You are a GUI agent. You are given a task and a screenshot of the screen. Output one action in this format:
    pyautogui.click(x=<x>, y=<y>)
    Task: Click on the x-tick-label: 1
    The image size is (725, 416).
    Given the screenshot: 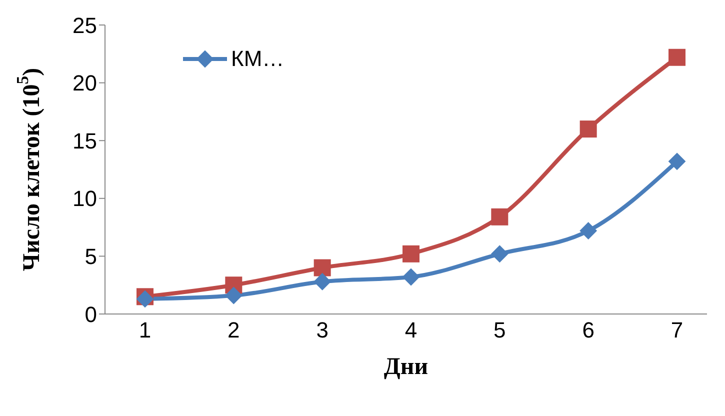 What is the action you would take?
    pyautogui.click(x=145, y=330)
    